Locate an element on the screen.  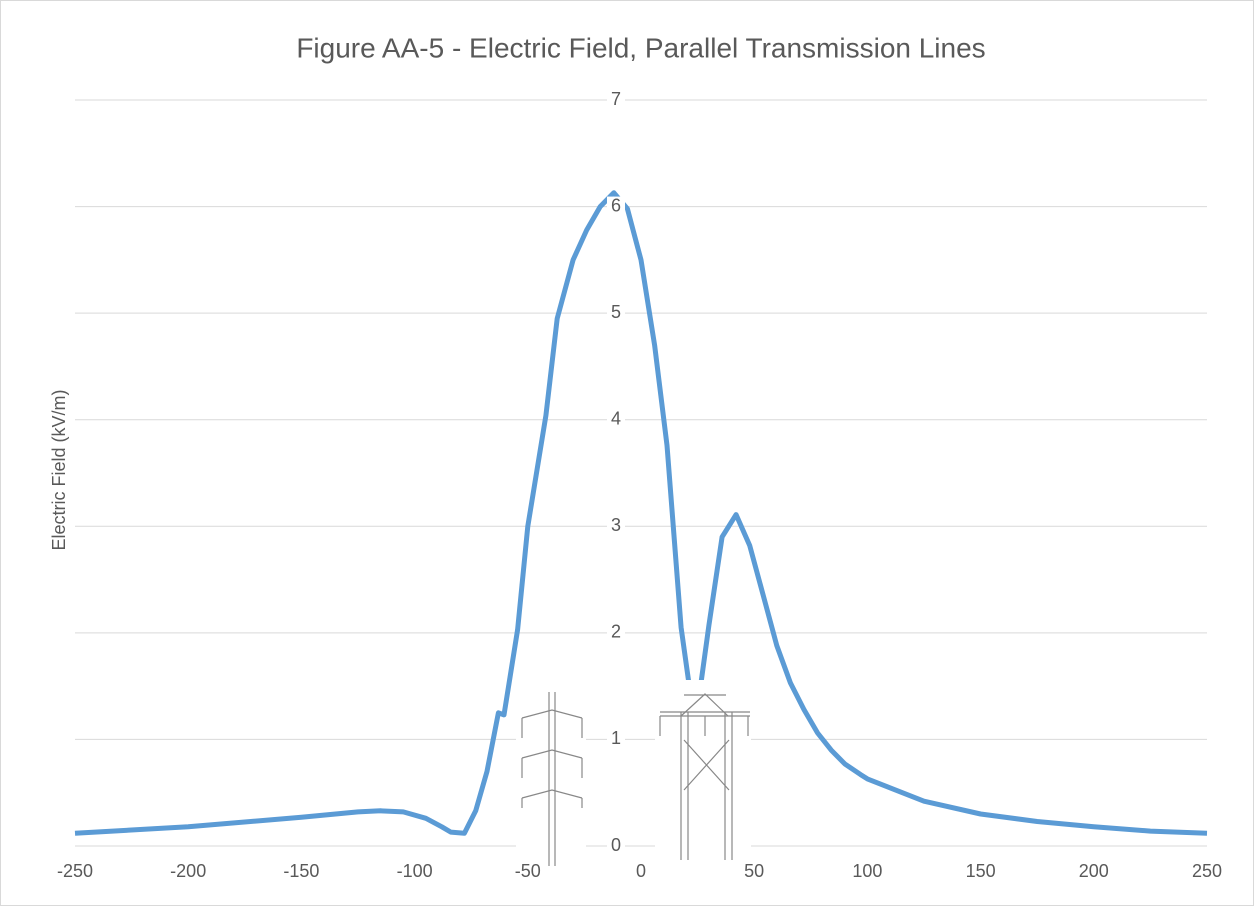
x-tick-label: 250 is located at coordinates (1207, 871).